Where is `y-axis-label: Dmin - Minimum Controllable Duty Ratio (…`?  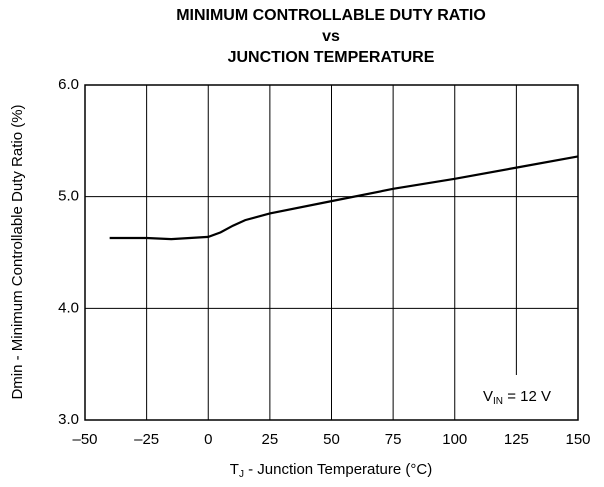
y-axis-label: Dmin - Minimum Controllable Duty Ratio (… is located at coordinates (17, 251).